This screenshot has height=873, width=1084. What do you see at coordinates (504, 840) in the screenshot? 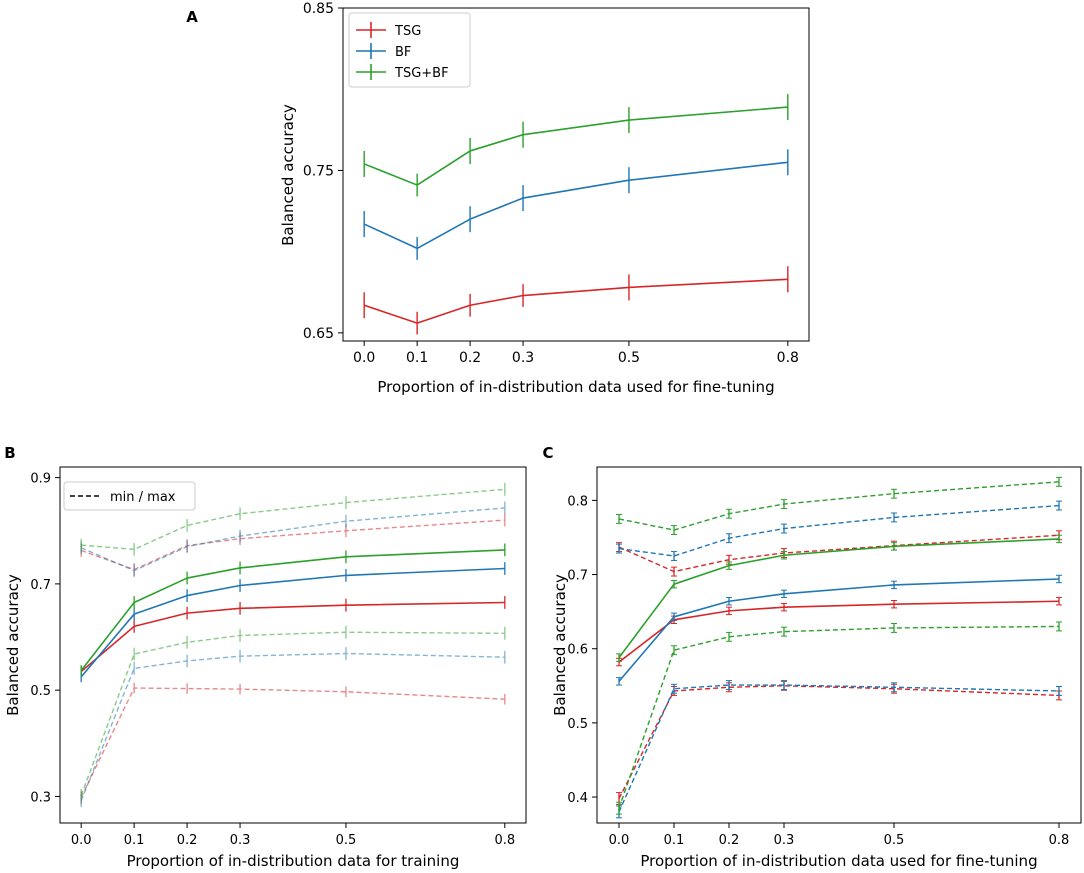
I see `panel-b-x-tick-label: 0.8` at bounding box center [504, 840].